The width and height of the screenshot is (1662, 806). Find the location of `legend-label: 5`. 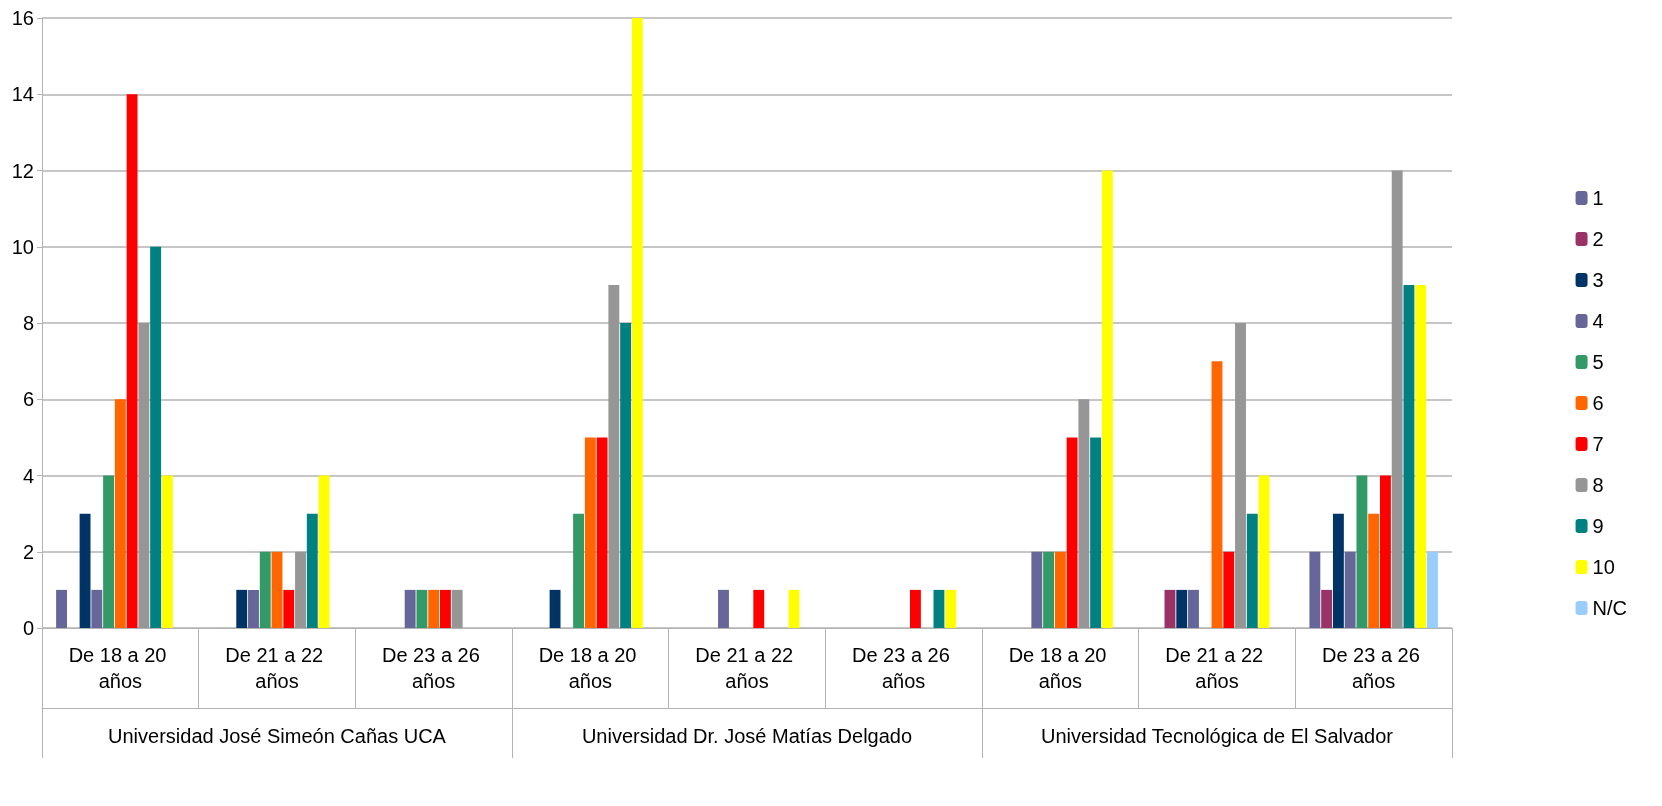

legend-label: 5 is located at coordinates (1598, 362).